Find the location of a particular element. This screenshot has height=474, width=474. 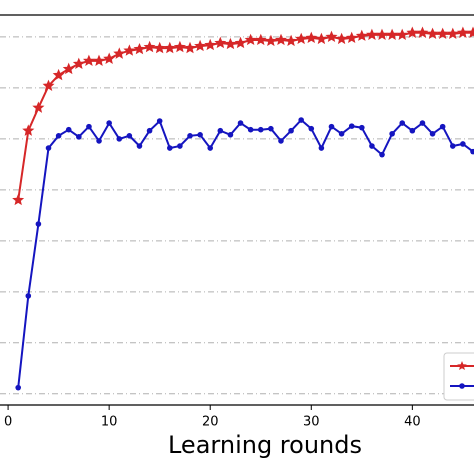

x-tick-label: 10 is located at coordinates (109, 422).